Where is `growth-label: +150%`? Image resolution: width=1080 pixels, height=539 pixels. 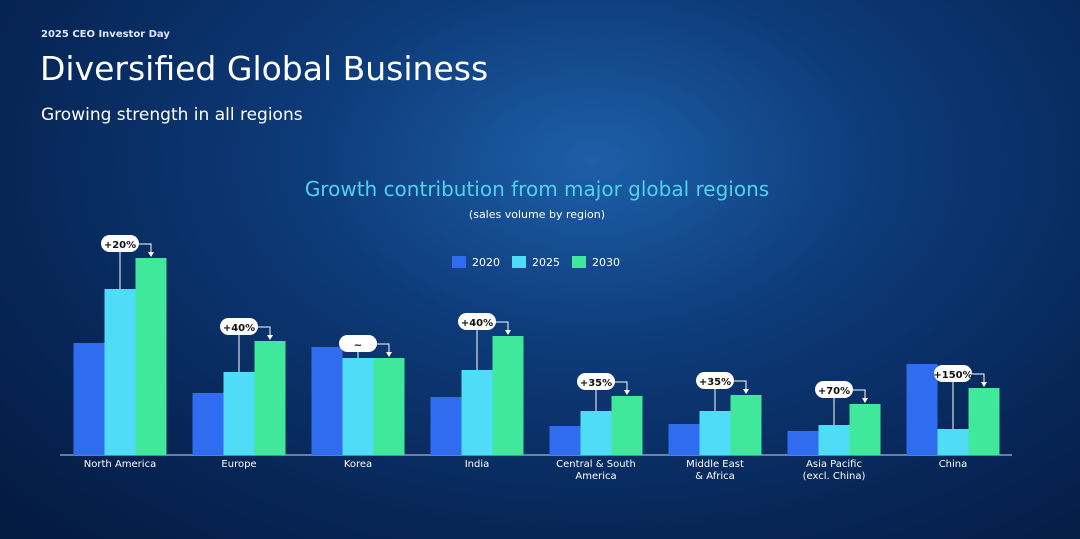
growth-label: +150% is located at coordinates (952, 375).